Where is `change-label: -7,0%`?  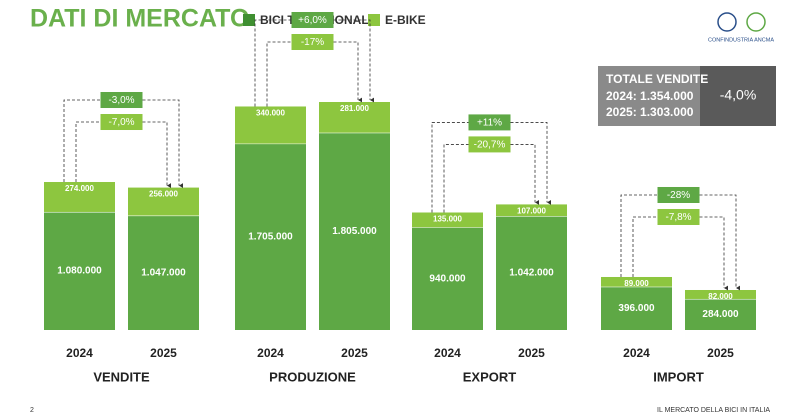
change-label: -7,0% is located at coordinates (121, 122).